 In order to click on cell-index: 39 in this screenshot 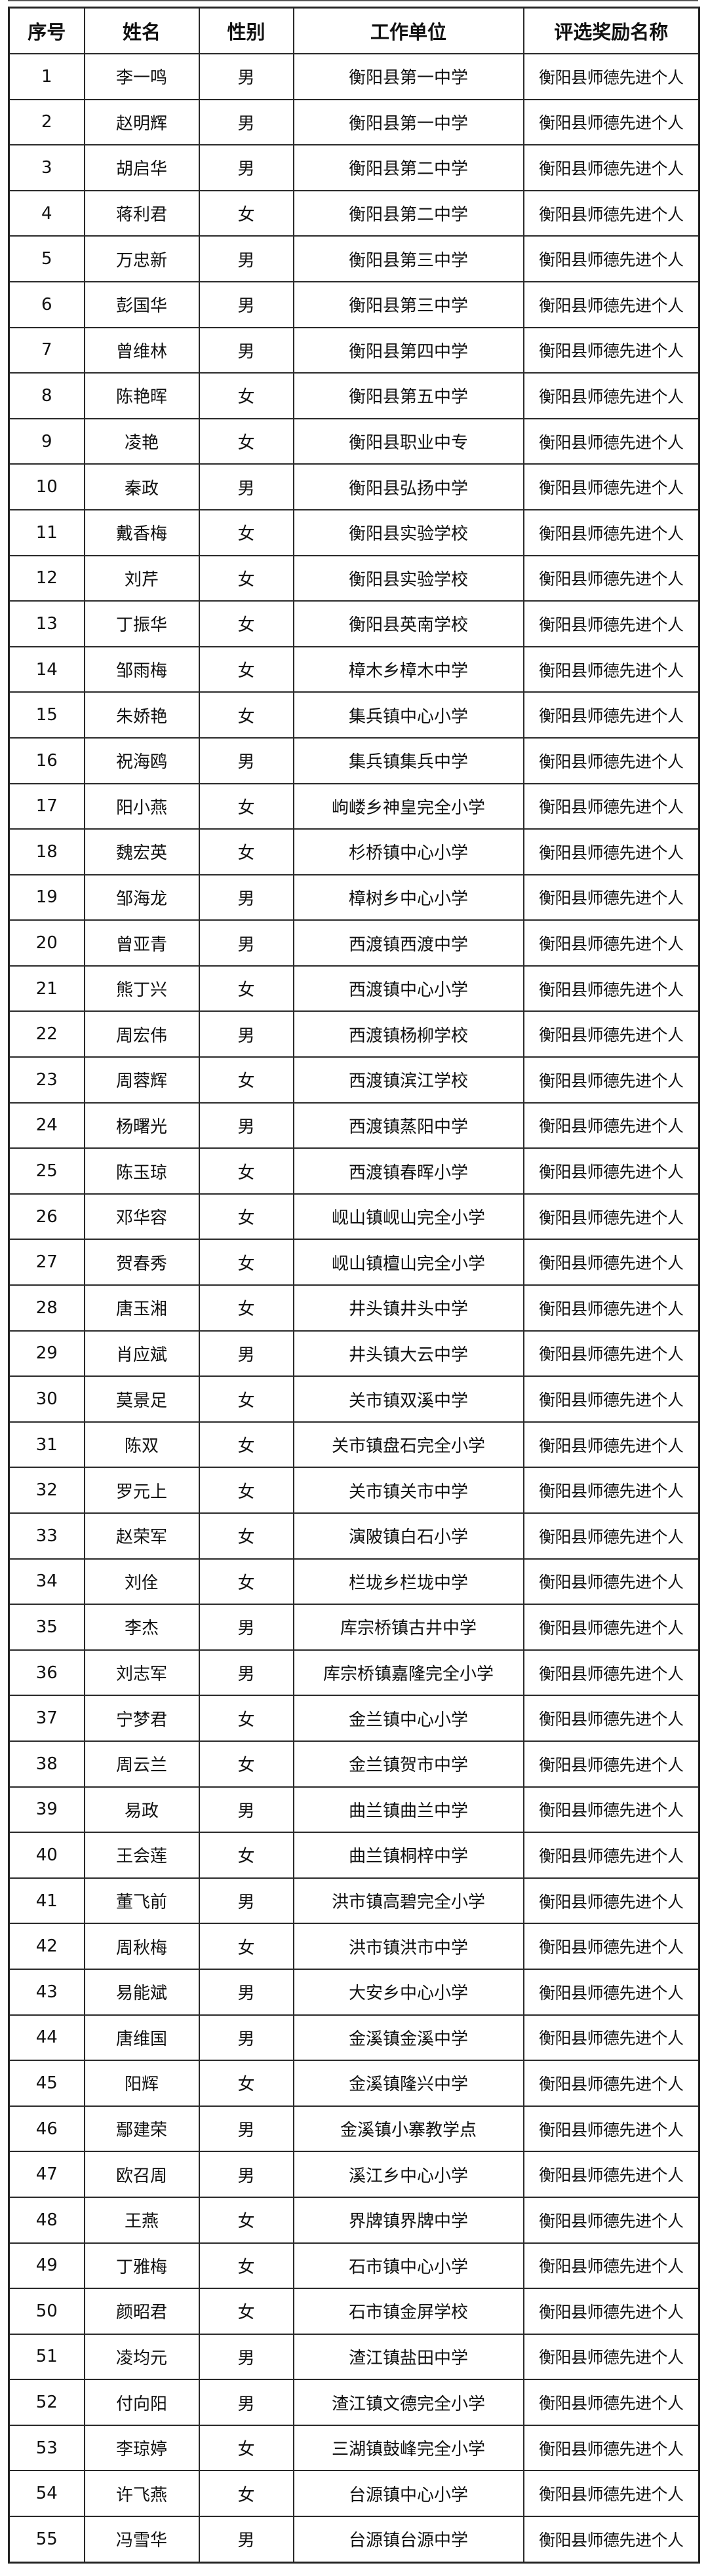, I will do `click(46, 1810)`.